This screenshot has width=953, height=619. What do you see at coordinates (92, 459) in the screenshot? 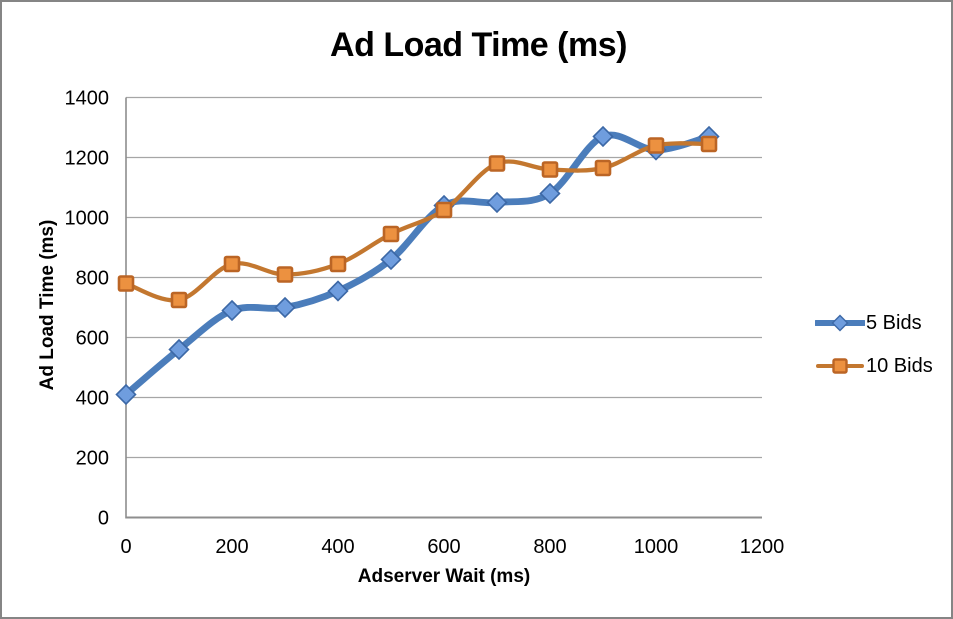
I see `y-tick-label: 200` at bounding box center [92, 459].